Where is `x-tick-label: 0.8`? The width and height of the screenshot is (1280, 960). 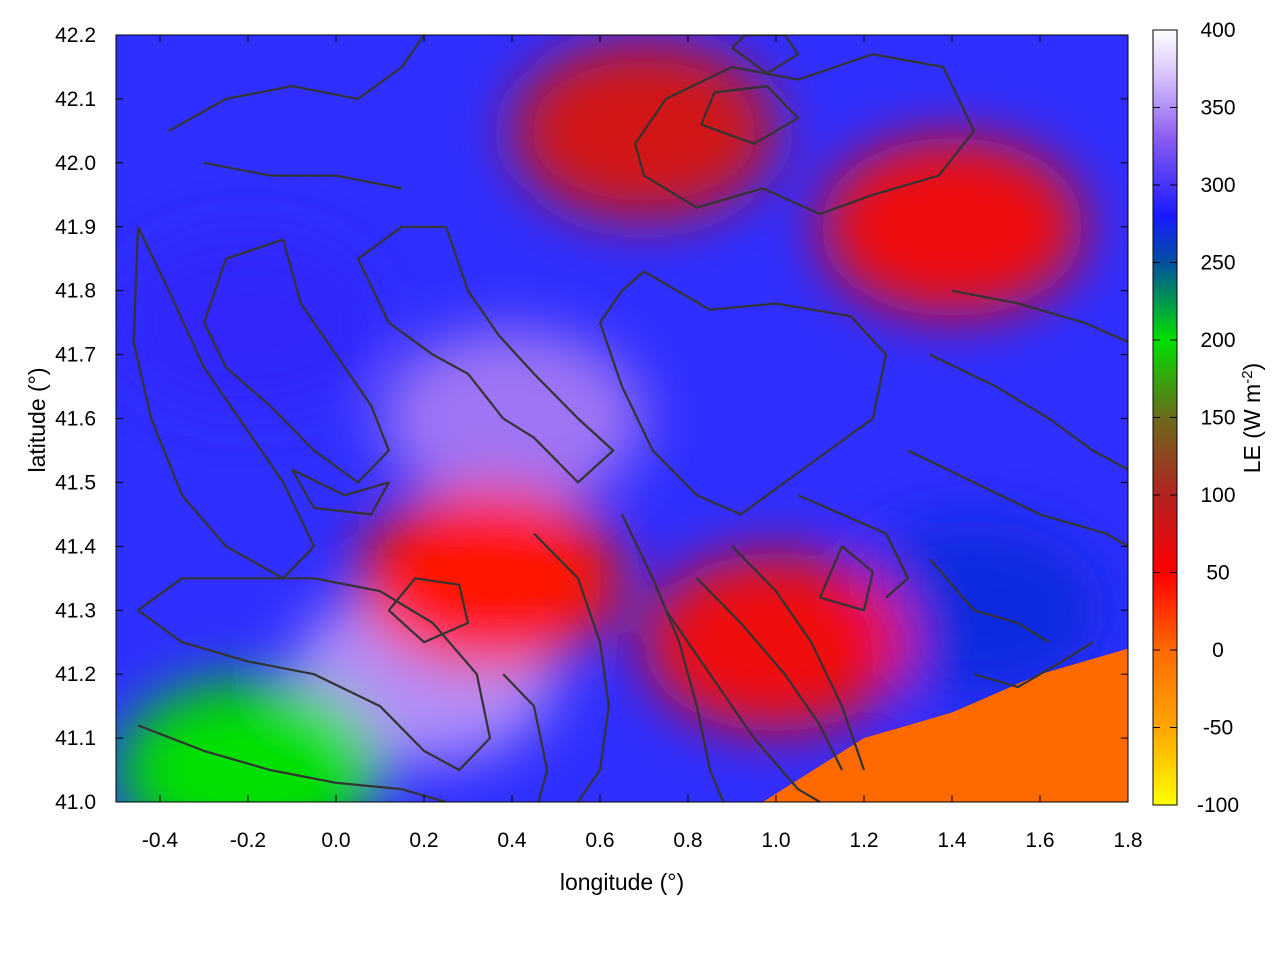
x-tick-label: 0.8 is located at coordinates (687, 840).